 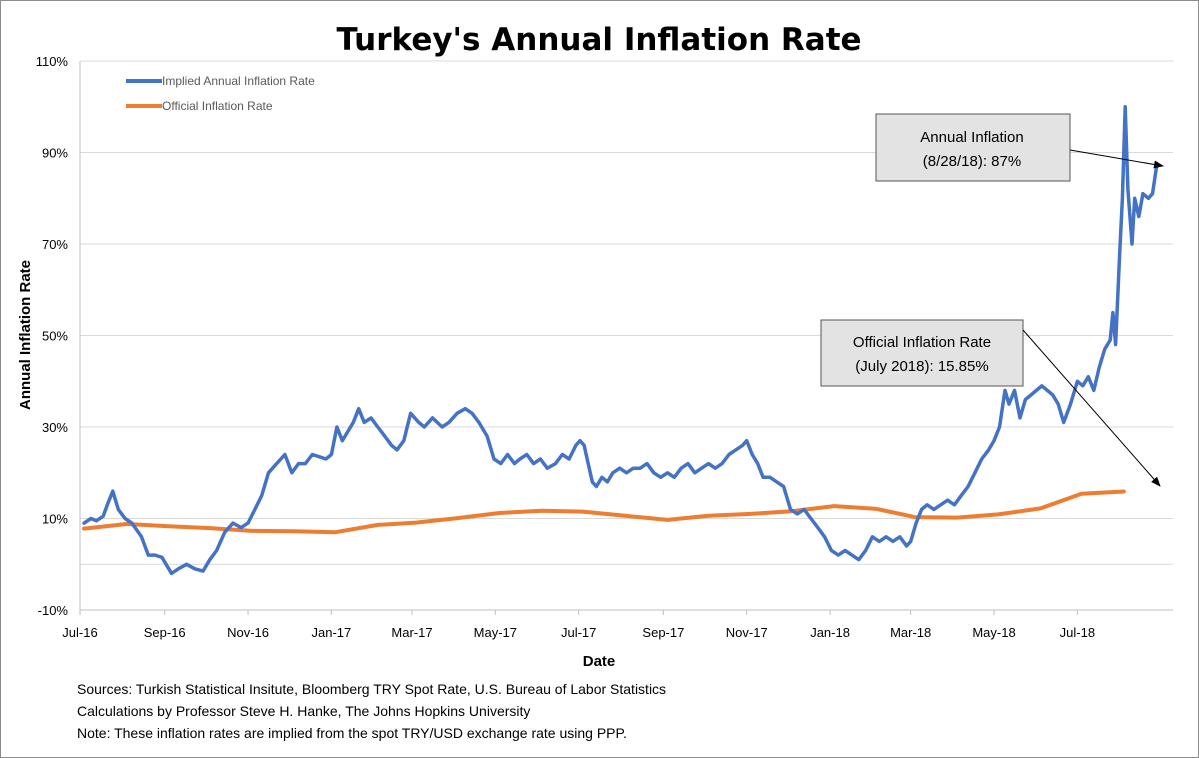 I want to click on y-tick-label: 30%, so click(x=55, y=427).